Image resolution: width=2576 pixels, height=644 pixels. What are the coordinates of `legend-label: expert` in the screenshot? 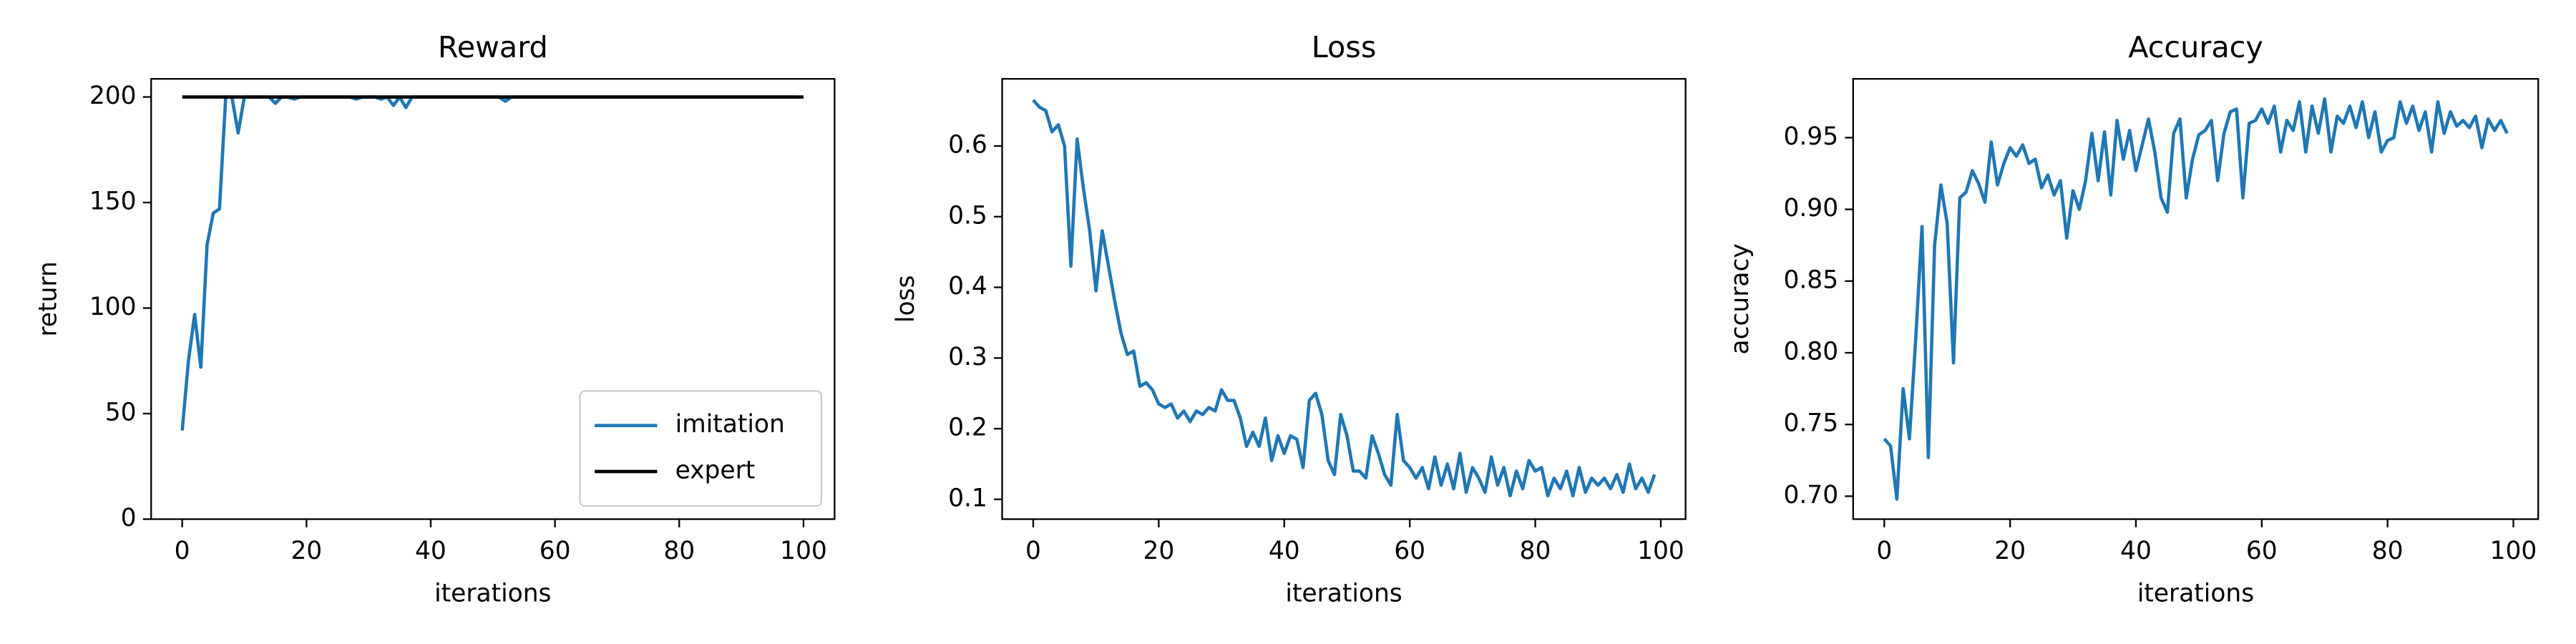 It's located at (715, 470).